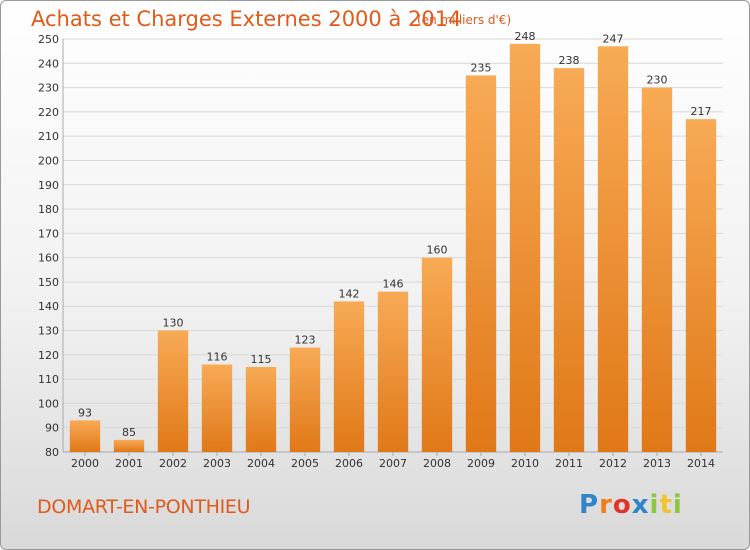  What do you see at coordinates (393, 463) in the screenshot?
I see `x-tick-label: 2007` at bounding box center [393, 463].